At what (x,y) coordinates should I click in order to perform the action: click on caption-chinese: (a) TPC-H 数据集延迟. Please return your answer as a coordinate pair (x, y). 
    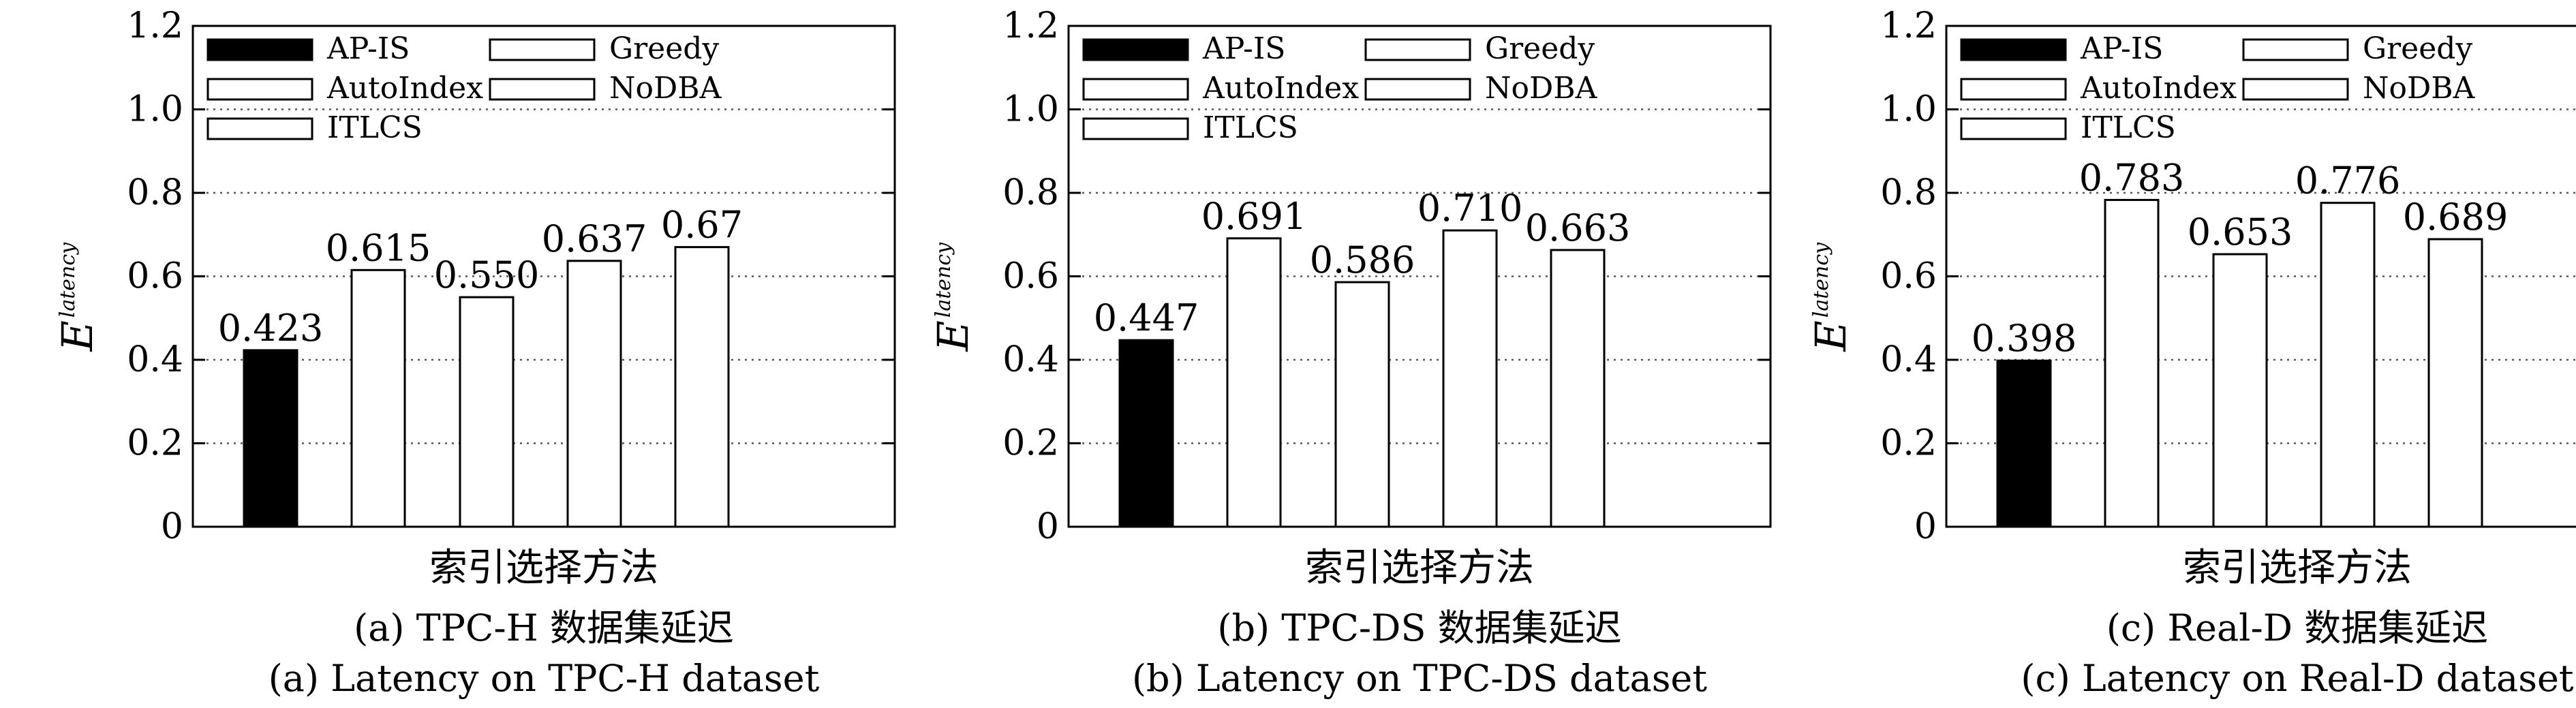
    Looking at the image, I should click on (544, 627).